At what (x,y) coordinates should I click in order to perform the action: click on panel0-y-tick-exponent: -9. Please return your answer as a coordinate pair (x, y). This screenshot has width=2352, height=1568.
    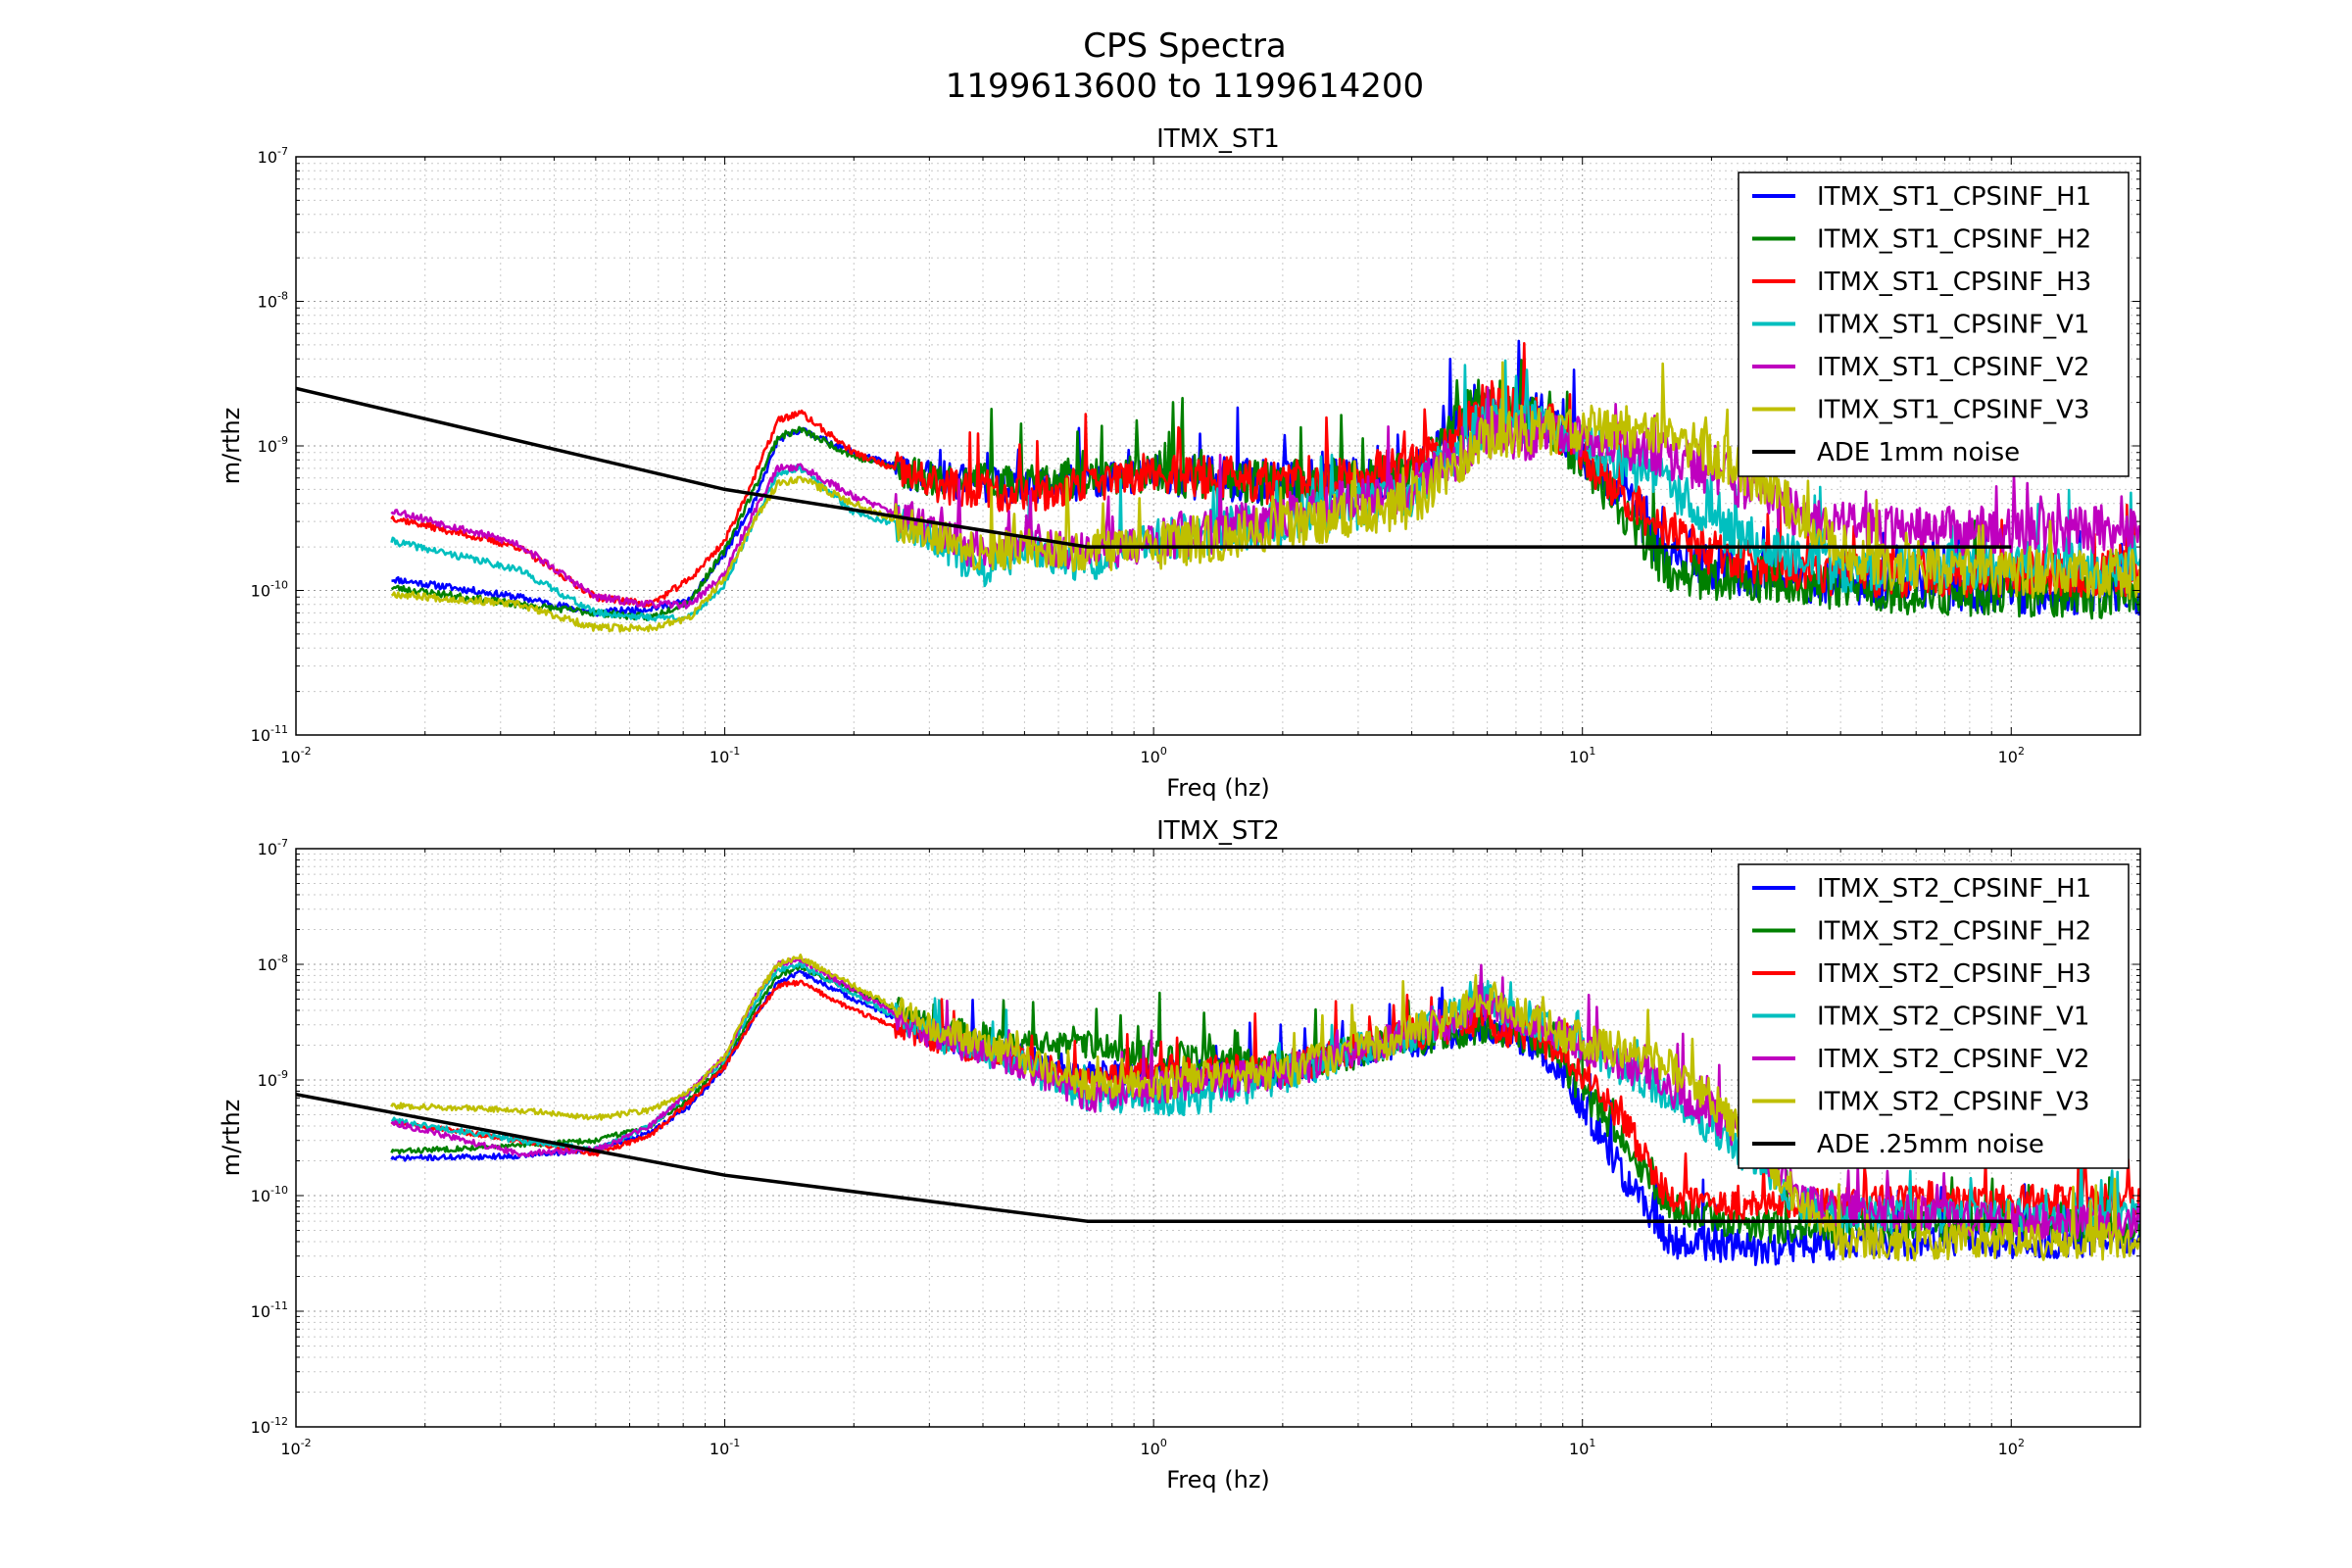
    Looking at the image, I should click on (282, 440).